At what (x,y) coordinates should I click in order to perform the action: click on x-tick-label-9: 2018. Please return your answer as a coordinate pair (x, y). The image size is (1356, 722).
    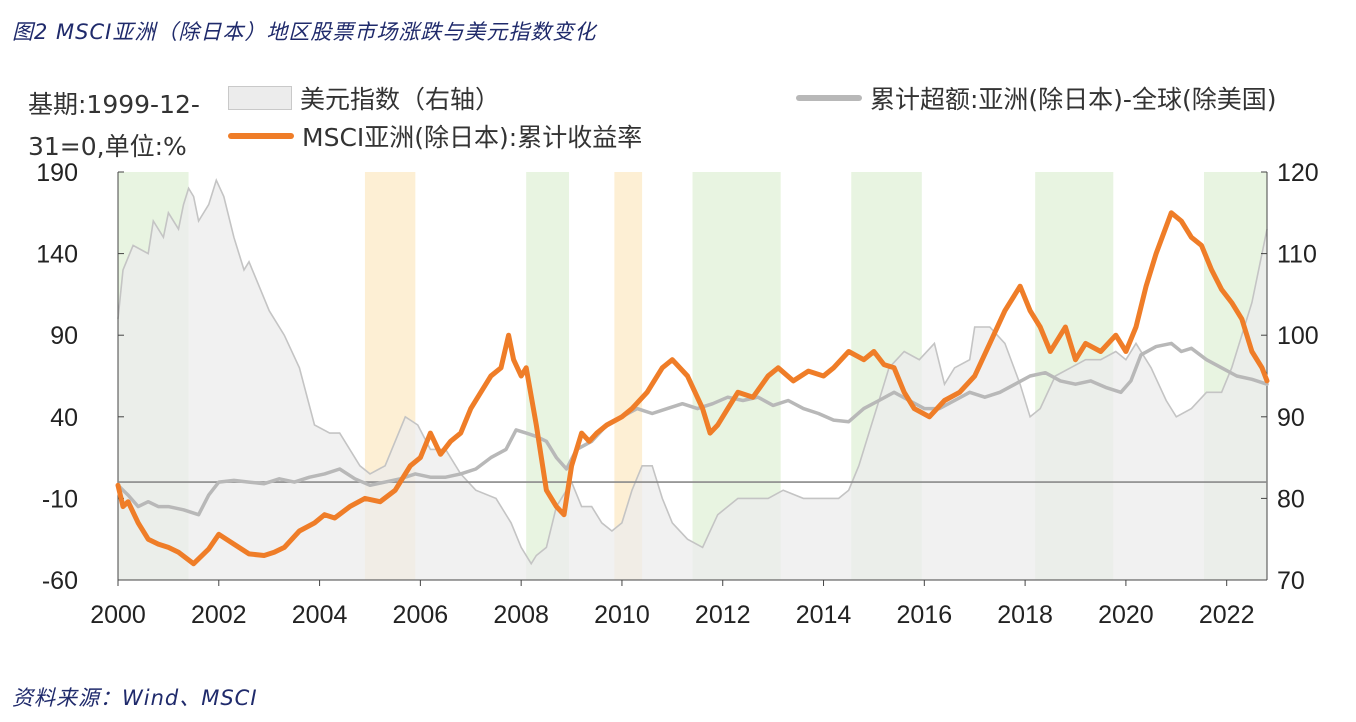
    Looking at the image, I should click on (1025, 615).